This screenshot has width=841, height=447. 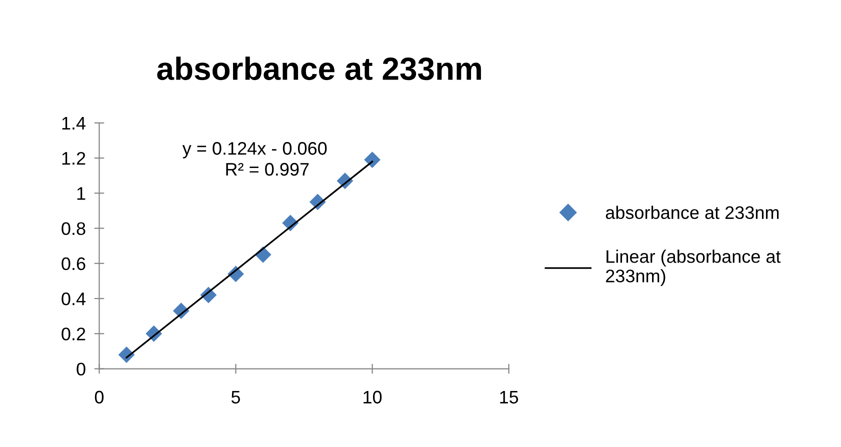 What do you see at coordinates (235, 397) in the screenshot?
I see `x-tick-label: 5` at bounding box center [235, 397].